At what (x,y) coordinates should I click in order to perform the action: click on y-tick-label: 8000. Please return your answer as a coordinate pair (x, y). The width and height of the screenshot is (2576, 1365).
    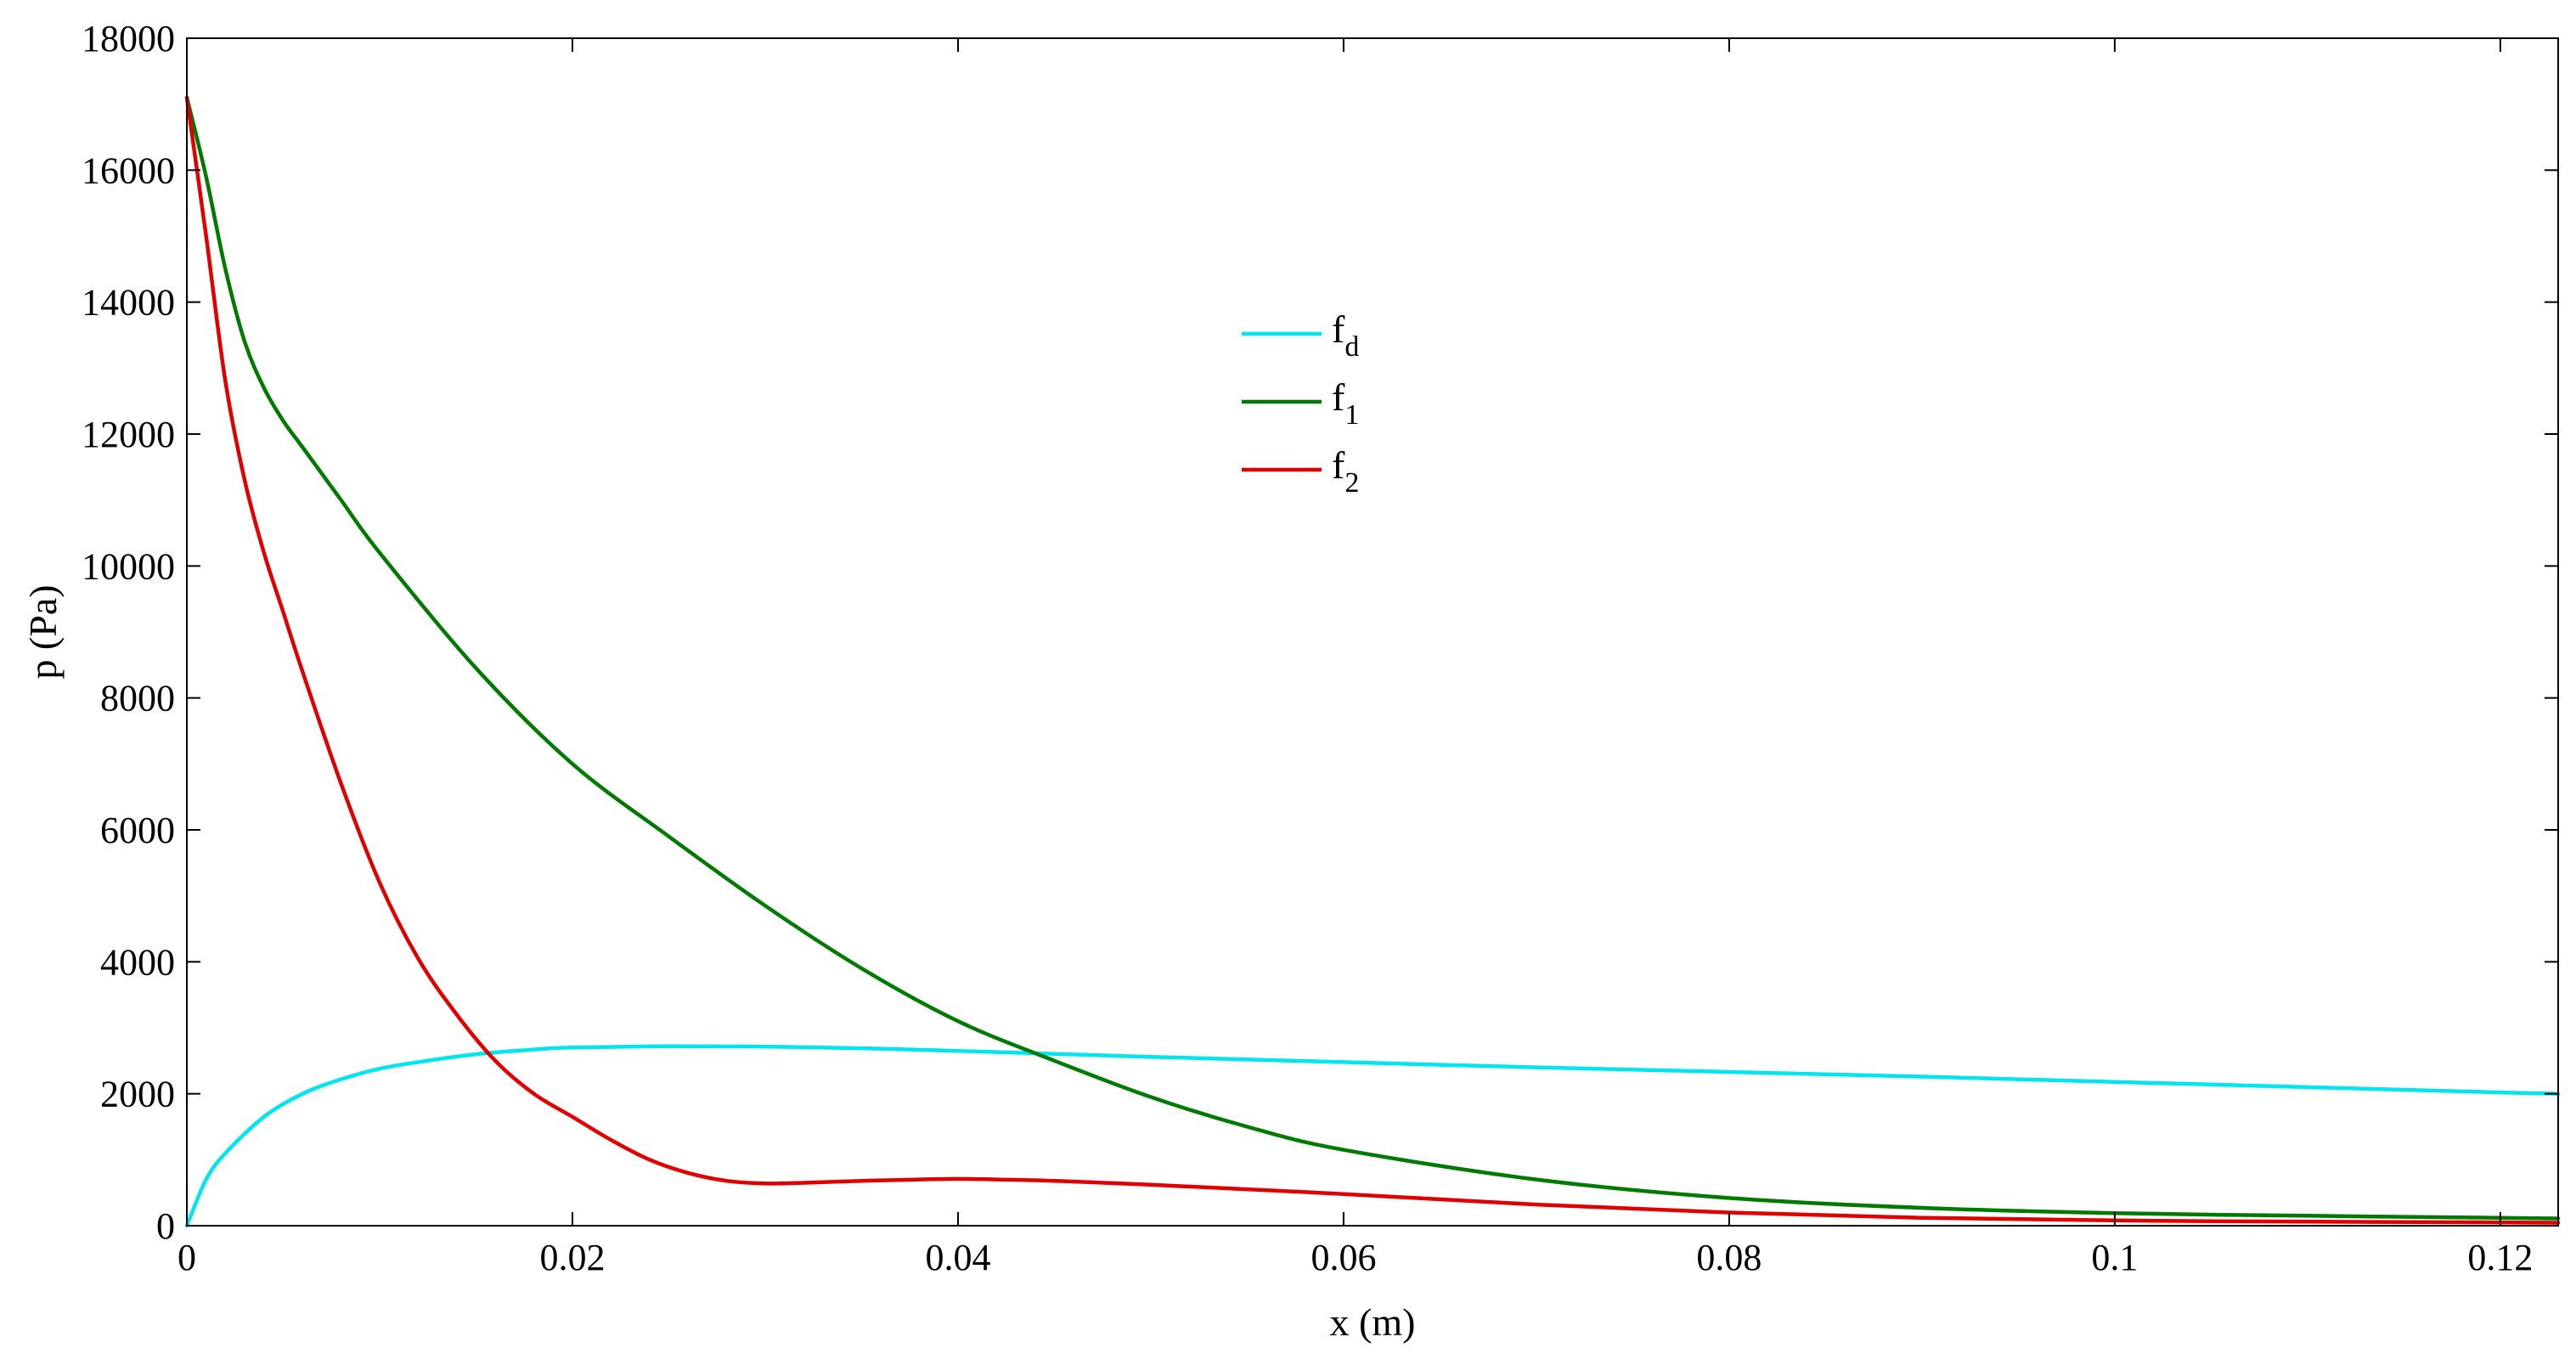
    Looking at the image, I should click on (137, 698).